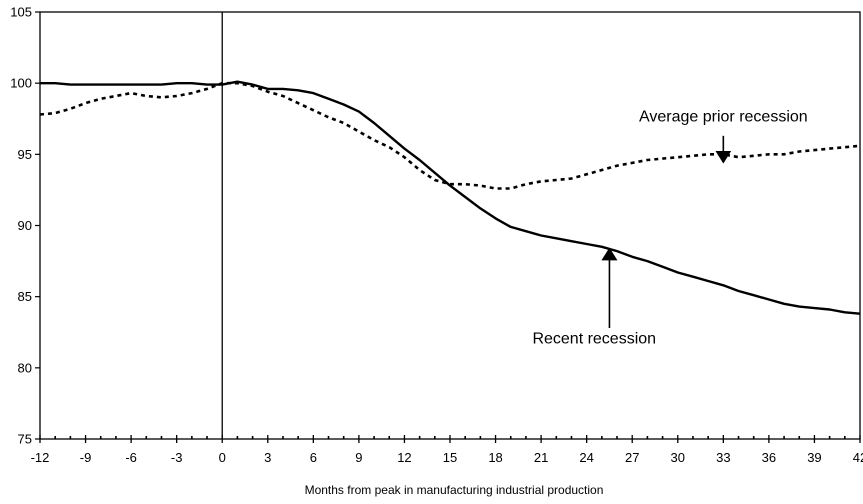 This screenshot has width=863, height=504. What do you see at coordinates (86, 457) in the screenshot?
I see `x-tick-label: -9` at bounding box center [86, 457].